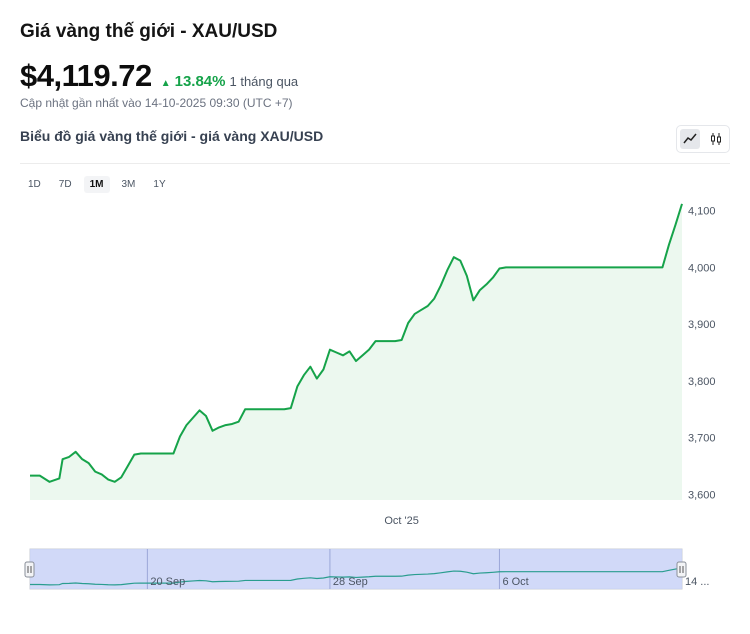 The width and height of the screenshot is (750, 634). Describe the element at coordinates (86, 75) in the screenshot. I see `current-price: $4,119.72` at that location.